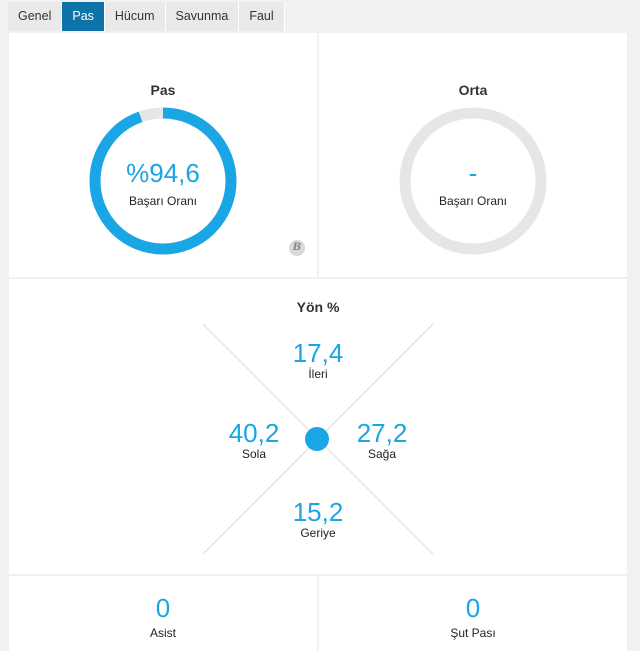  I want to click on pas-ring-chart, so click(163, 181).